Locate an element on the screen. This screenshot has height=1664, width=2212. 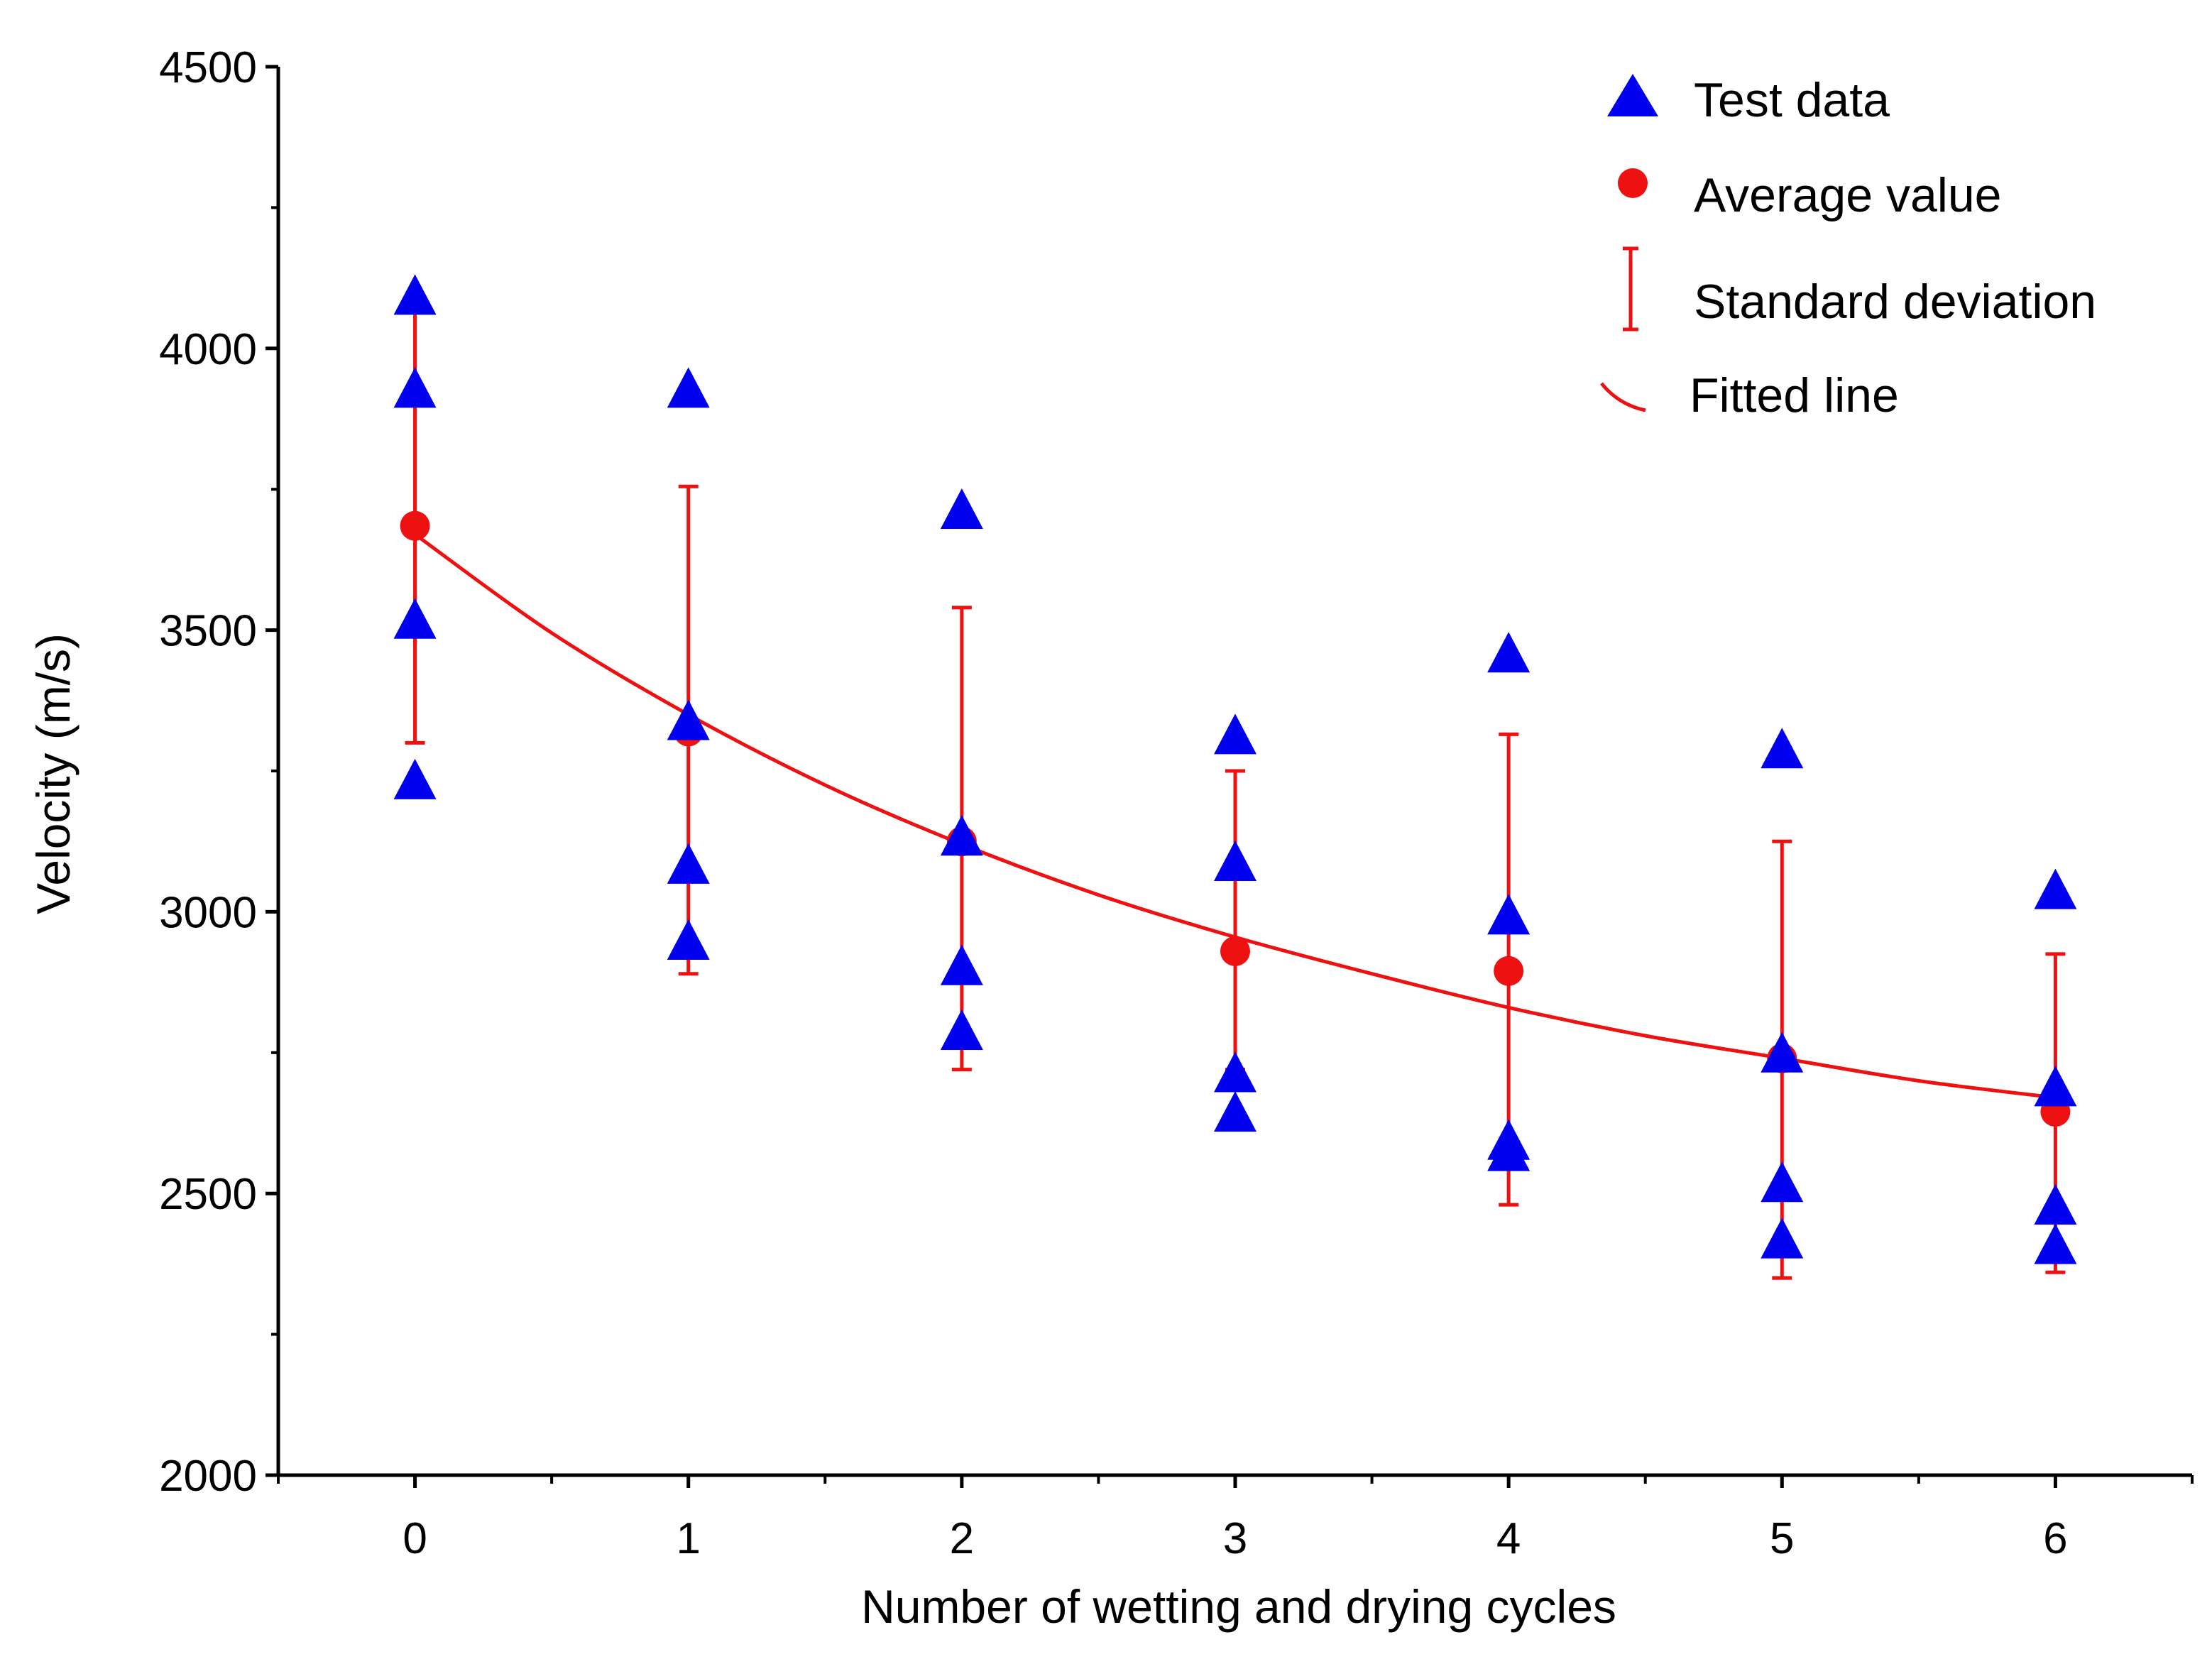
y-axis-ticks: 2000 2500 3000 3500 4000 4500 is located at coordinates (219, 772).